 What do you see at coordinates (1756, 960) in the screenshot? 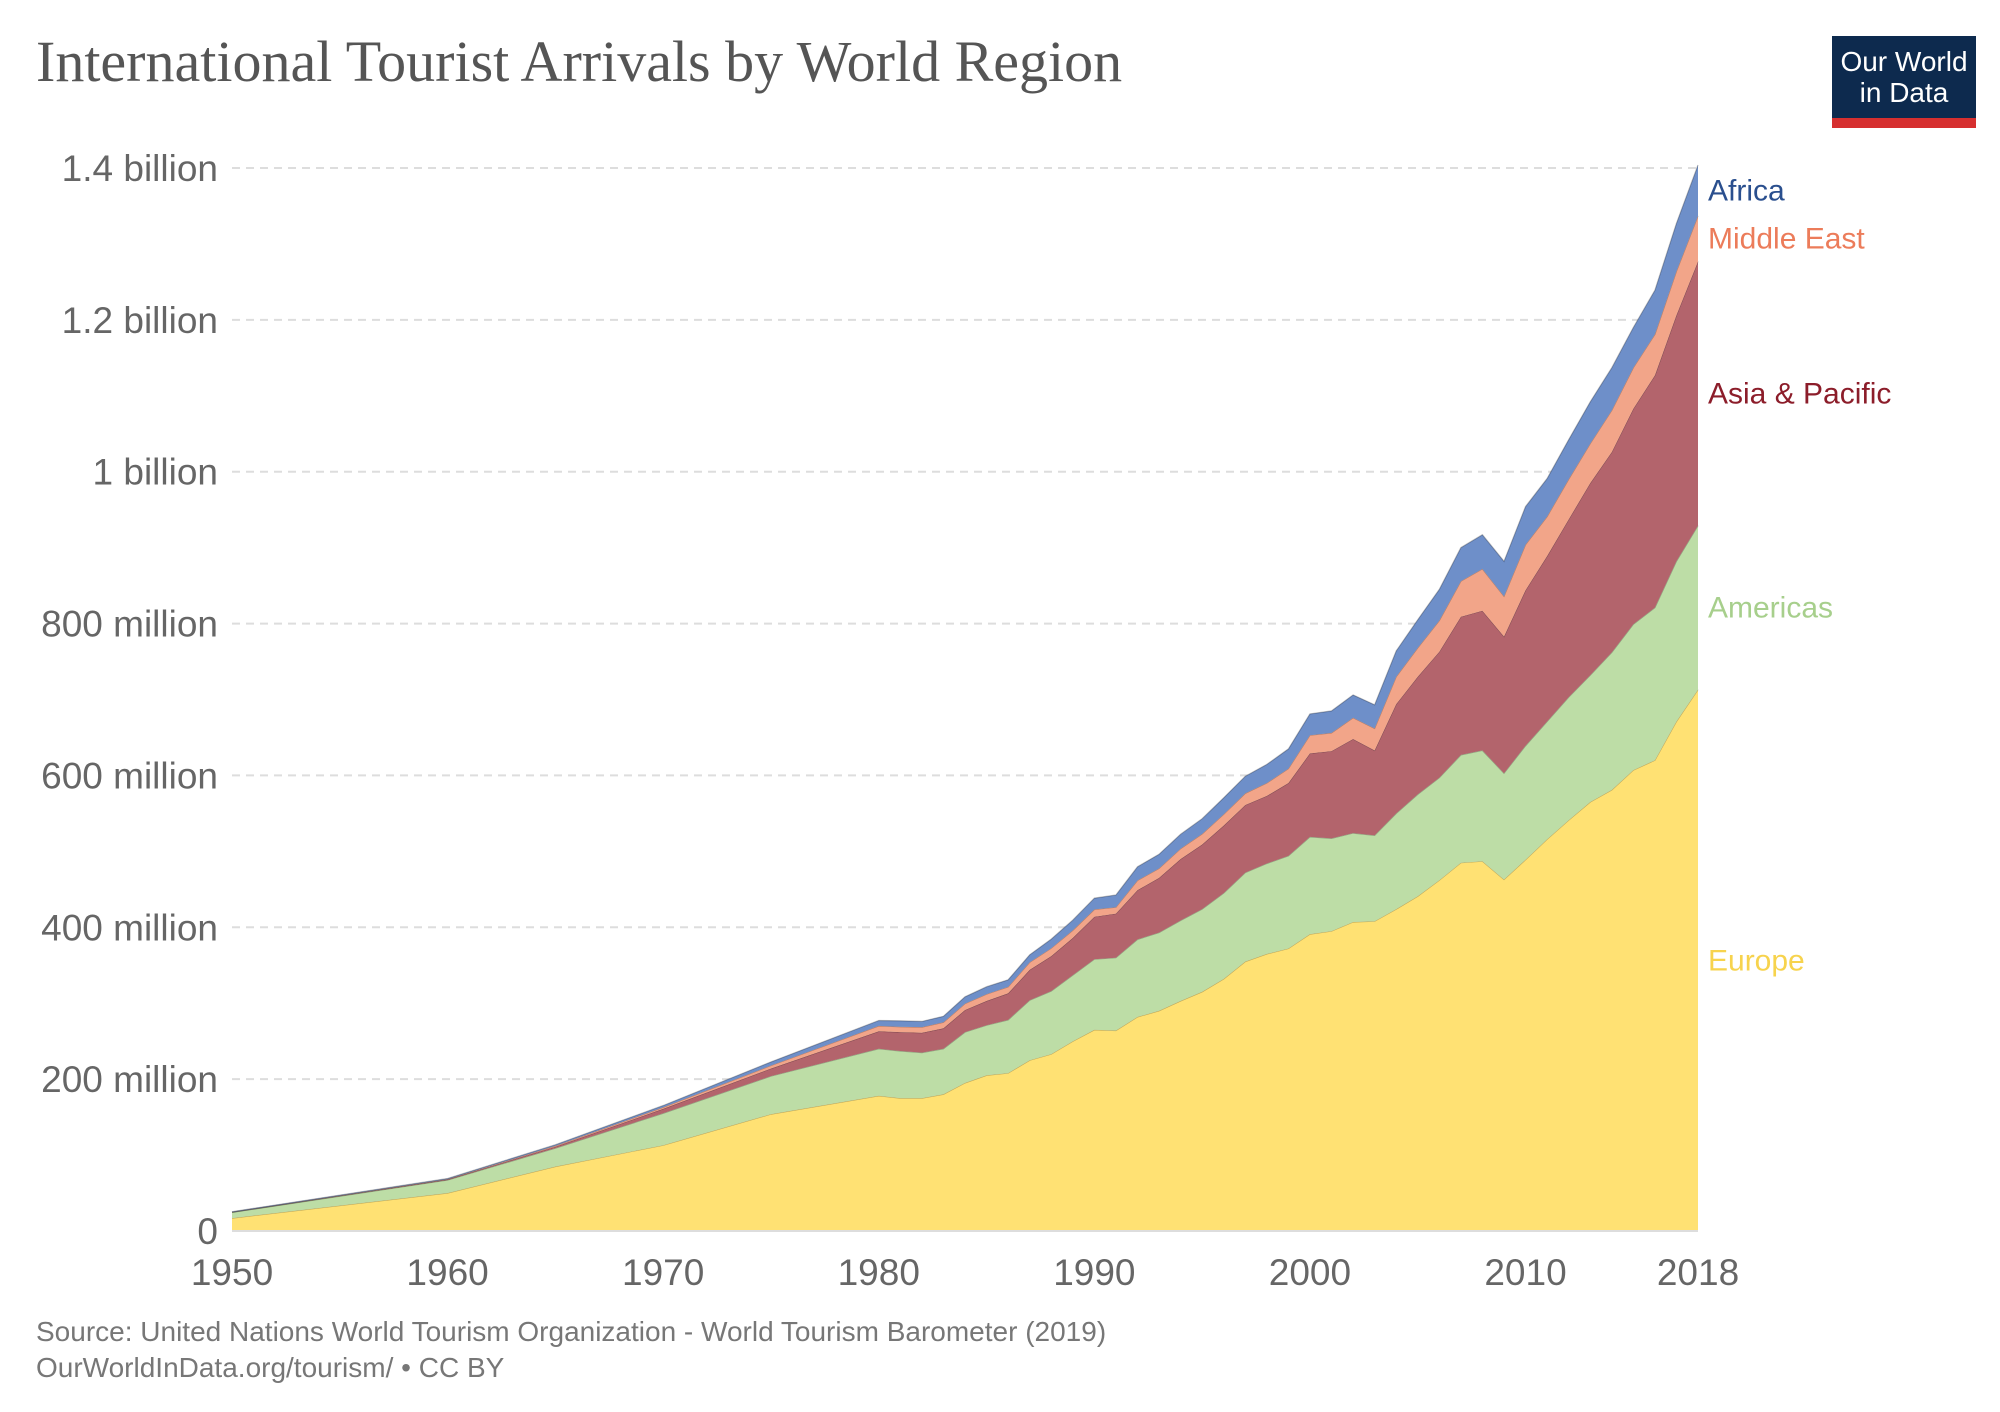
I see `series-label: Europe` at bounding box center [1756, 960].